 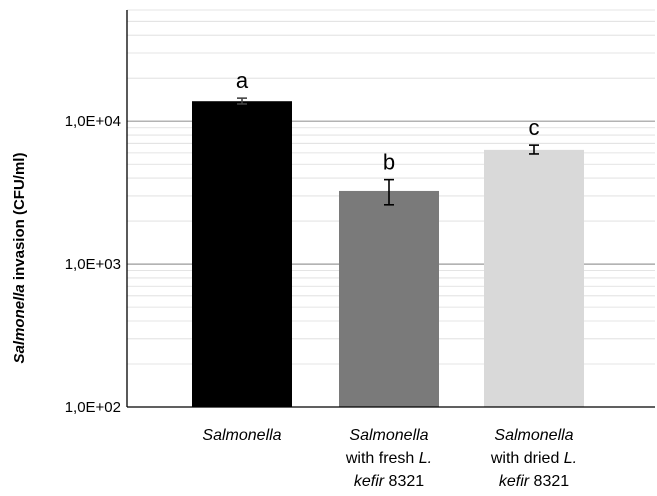 I want to click on y-axis-label: Salmonella invasion (CFU/ml), so click(x=19, y=258).